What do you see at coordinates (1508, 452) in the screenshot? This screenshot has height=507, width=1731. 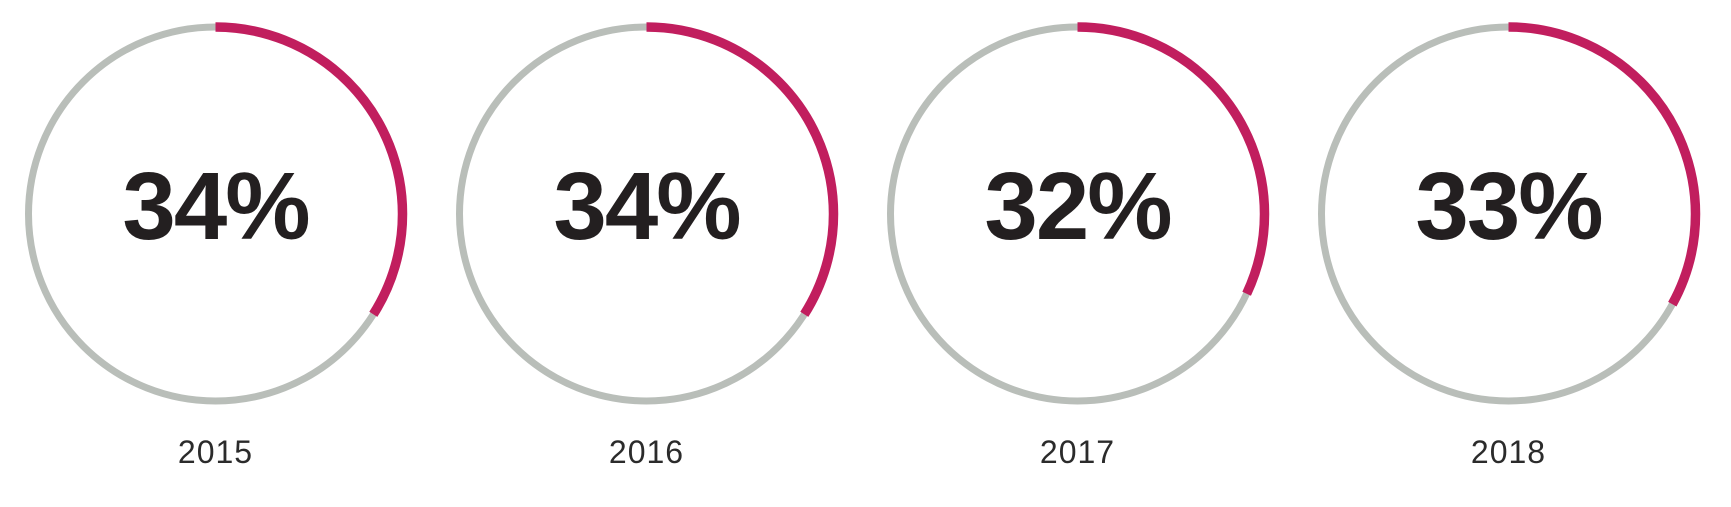 I see `year-label: 2018` at bounding box center [1508, 452].